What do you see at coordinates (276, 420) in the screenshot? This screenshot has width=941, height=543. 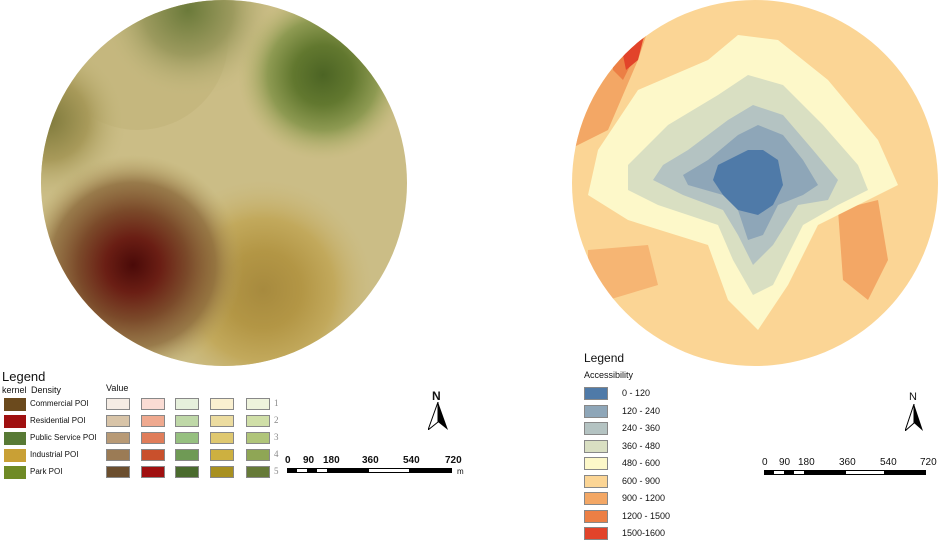 I see `value-number: 2` at bounding box center [276, 420].